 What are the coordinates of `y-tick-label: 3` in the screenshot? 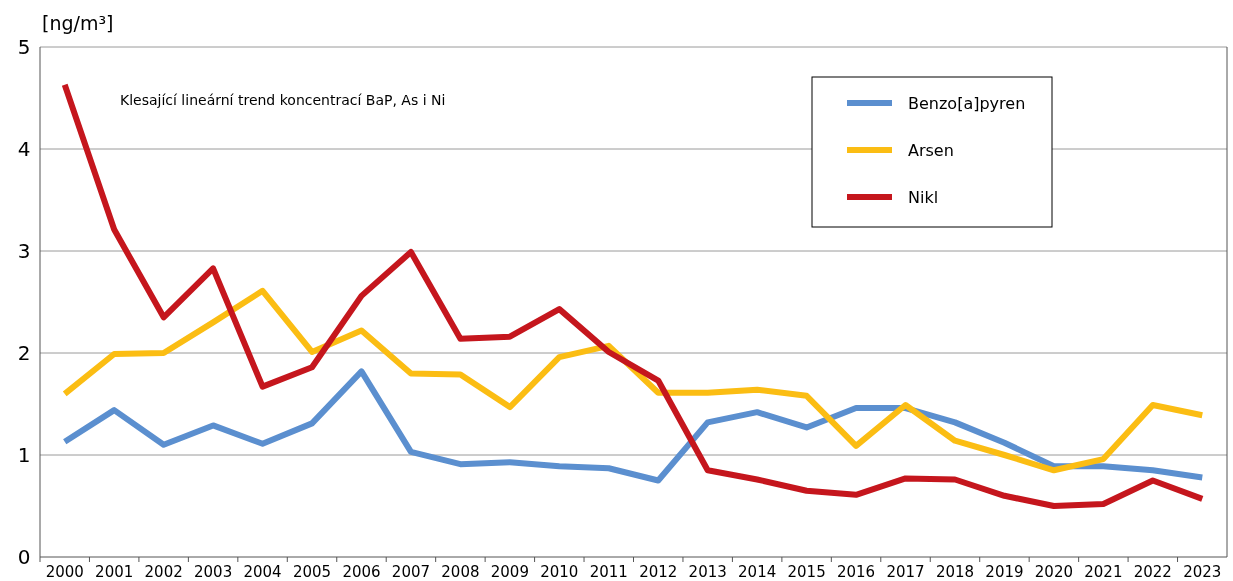 It's located at (24, 251).